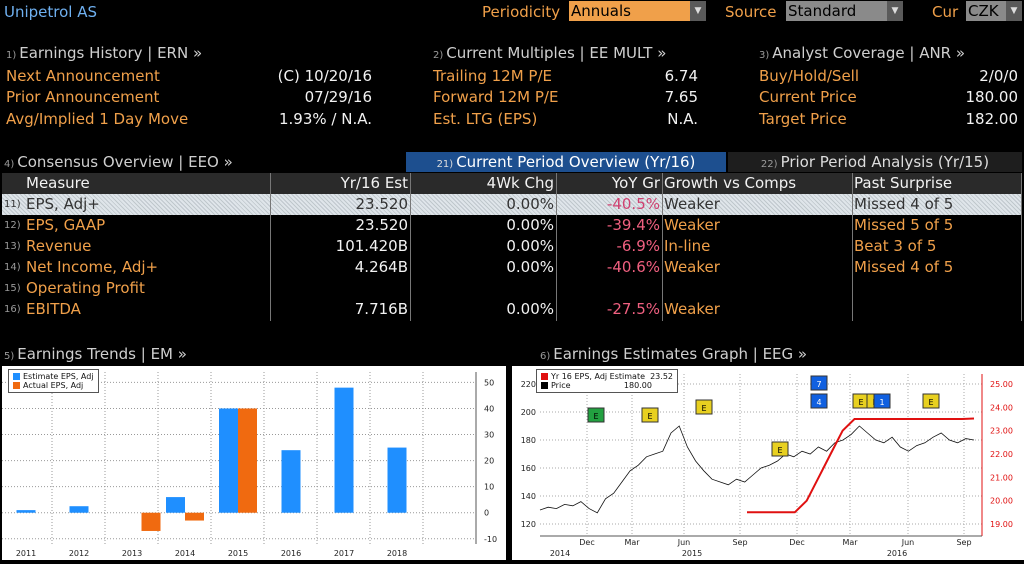 The image size is (1024, 564). Describe the element at coordinates (809, 76) in the screenshot. I see `buy-hold-sell-label: Buy/Hold/Sell` at that location.